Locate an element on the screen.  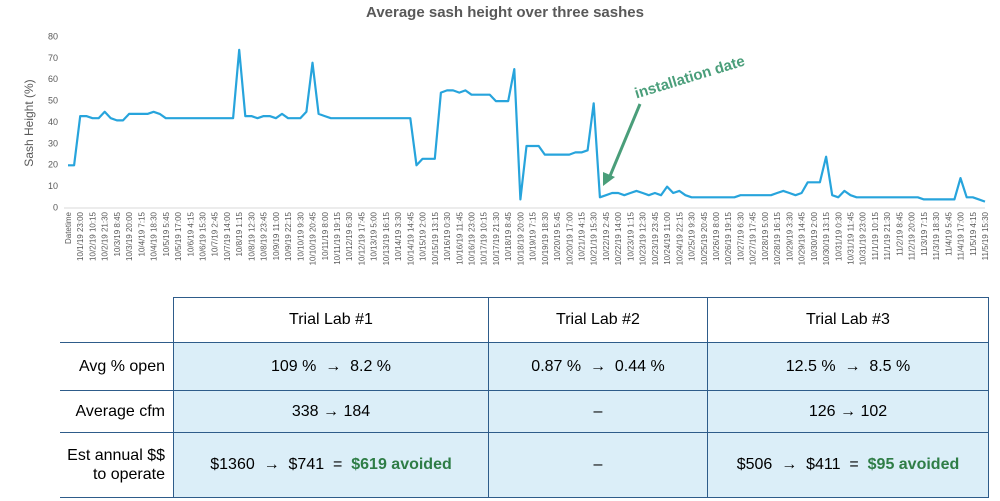
cell-text: $506 → $411 = is located at coordinates (802, 464).